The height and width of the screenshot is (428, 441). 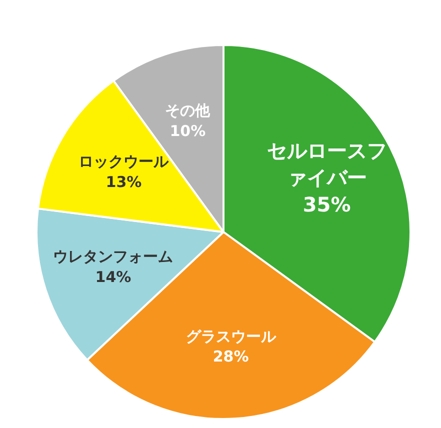 I want to click on slice-label: グラスウール, so click(x=231, y=336).